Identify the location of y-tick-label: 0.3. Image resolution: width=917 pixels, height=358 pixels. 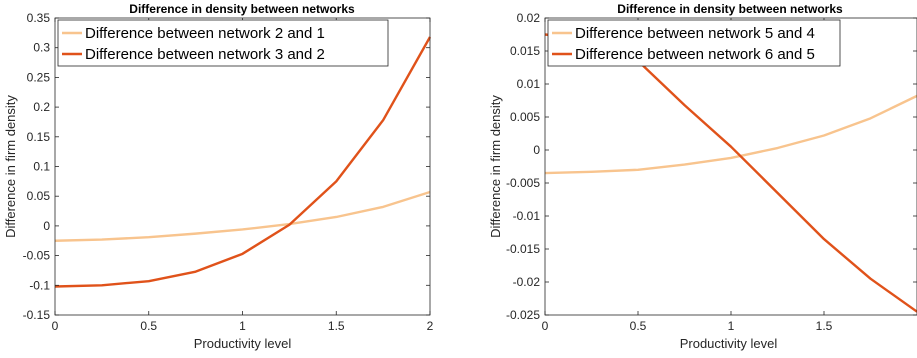
(41, 48).